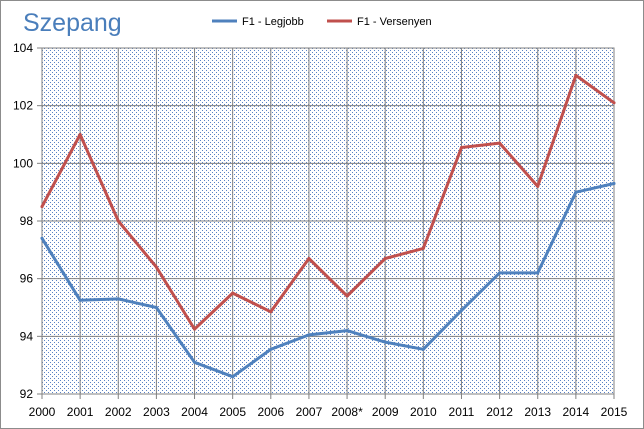  Describe the element at coordinates (499, 412) in the screenshot. I see `x-tick-label: 2012` at that location.